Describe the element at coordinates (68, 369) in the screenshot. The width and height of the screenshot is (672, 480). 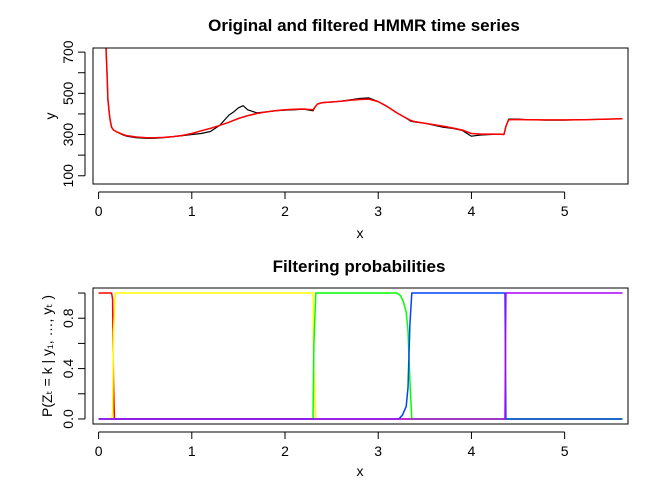
I see `y-tick-label: 0.4` at that location.